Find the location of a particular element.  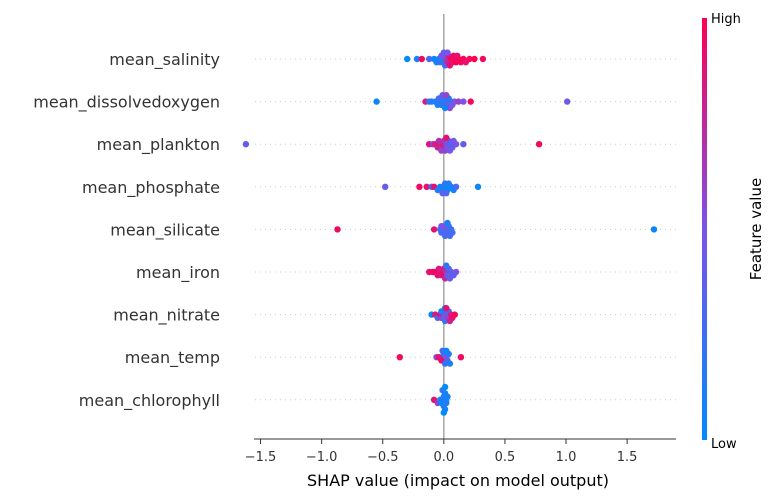

x-tick-label: 1.0 is located at coordinates (566, 457).